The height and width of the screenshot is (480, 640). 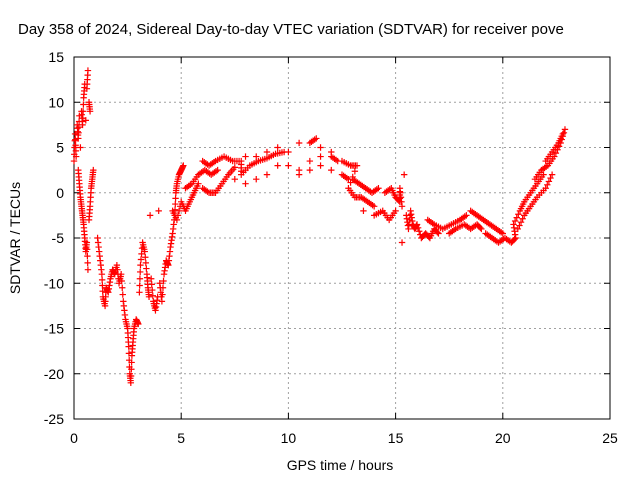 I want to click on y-tick-label: 0, so click(x=60, y=193).